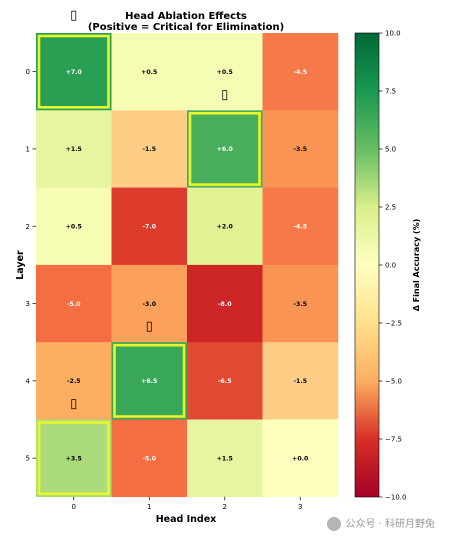 The width and height of the screenshot is (453, 543). What do you see at coordinates (334, 524) in the screenshot?
I see `wechat-icon` at bounding box center [334, 524].